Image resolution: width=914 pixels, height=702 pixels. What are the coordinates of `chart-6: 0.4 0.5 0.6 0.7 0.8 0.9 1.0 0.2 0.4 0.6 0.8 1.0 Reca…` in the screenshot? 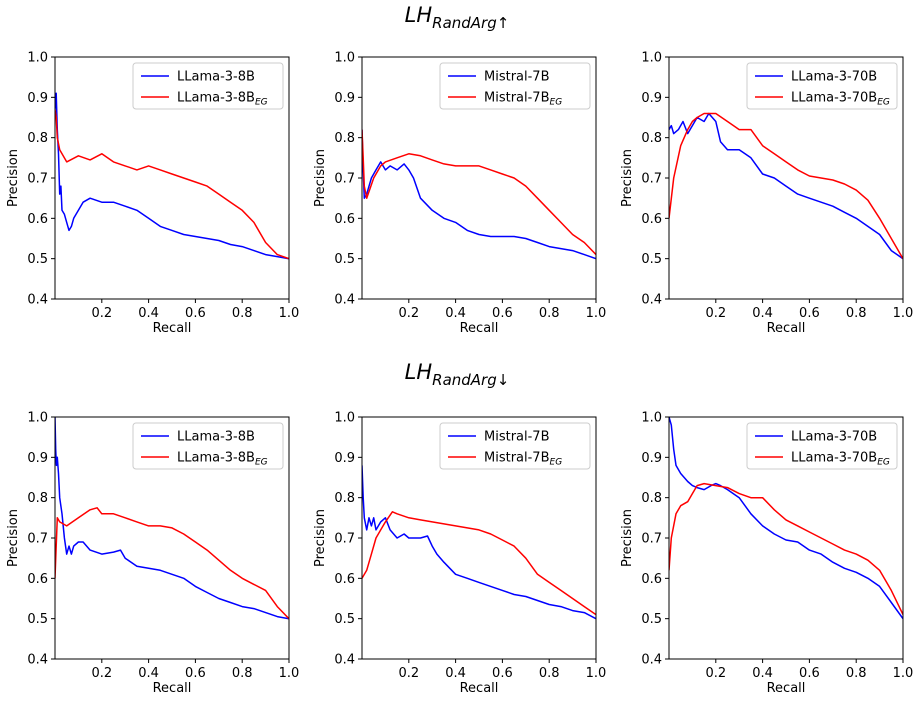 It's located at (766, 554).